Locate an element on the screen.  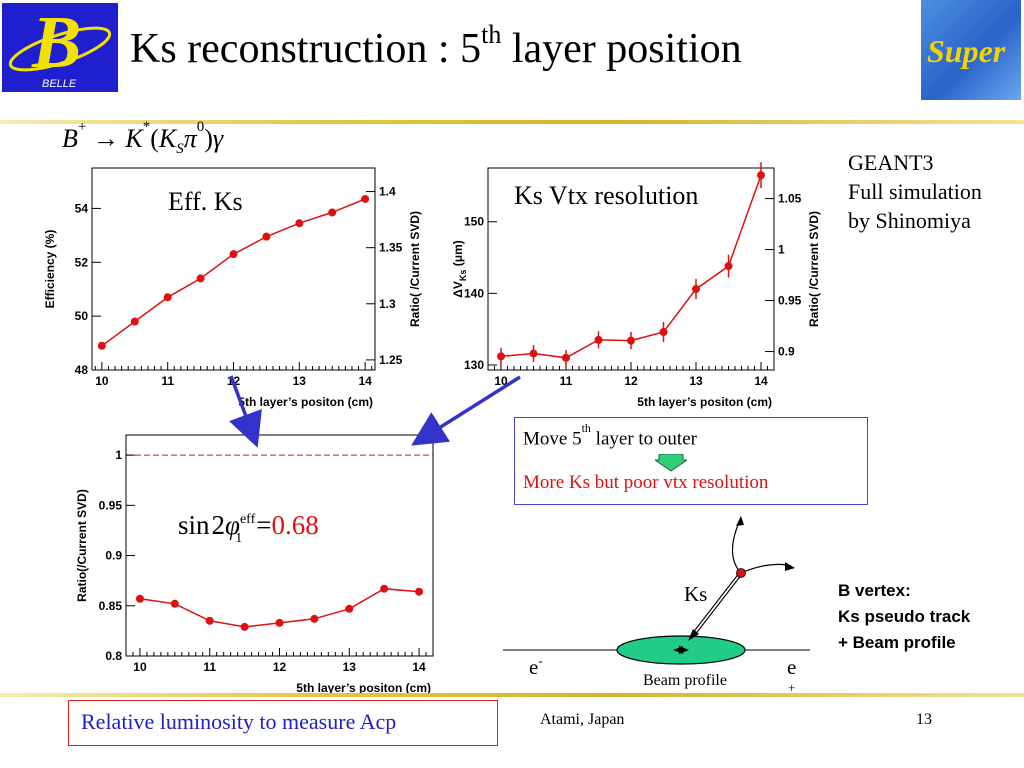
move-layer-text: Move 5th layer to outer is located at coordinates (610, 435).